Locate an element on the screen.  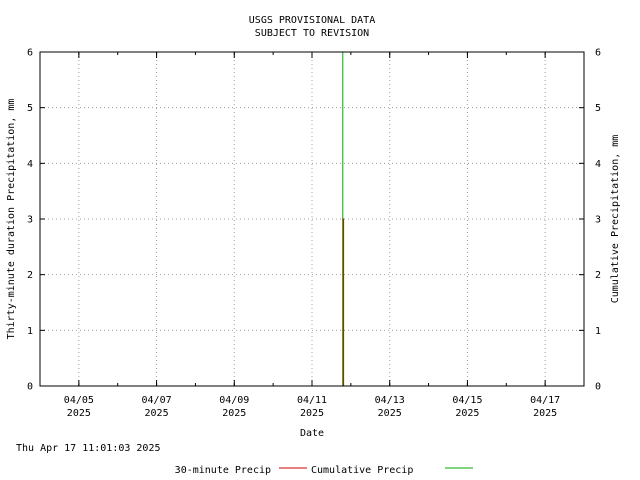
y-tick-label-right: 1 is located at coordinates (598, 331).